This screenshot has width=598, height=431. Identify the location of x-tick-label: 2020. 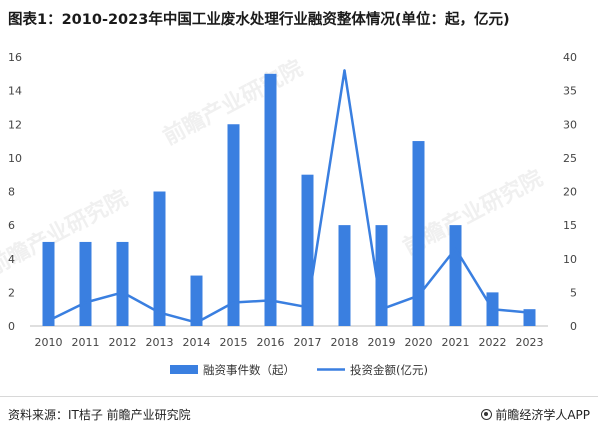
(419, 342).